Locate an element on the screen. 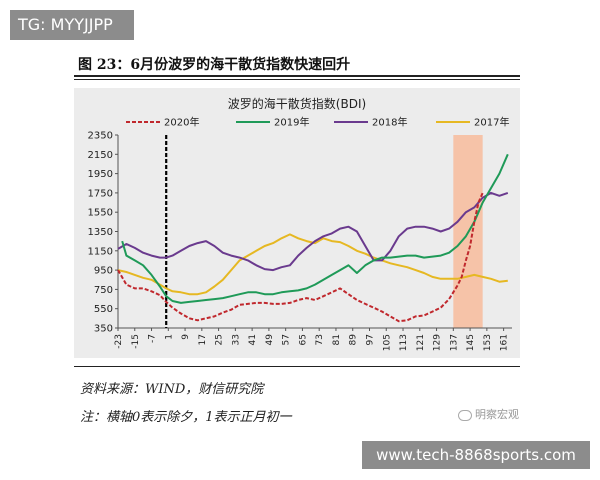  x-tick-label: -7 is located at coordinates (153, 338).